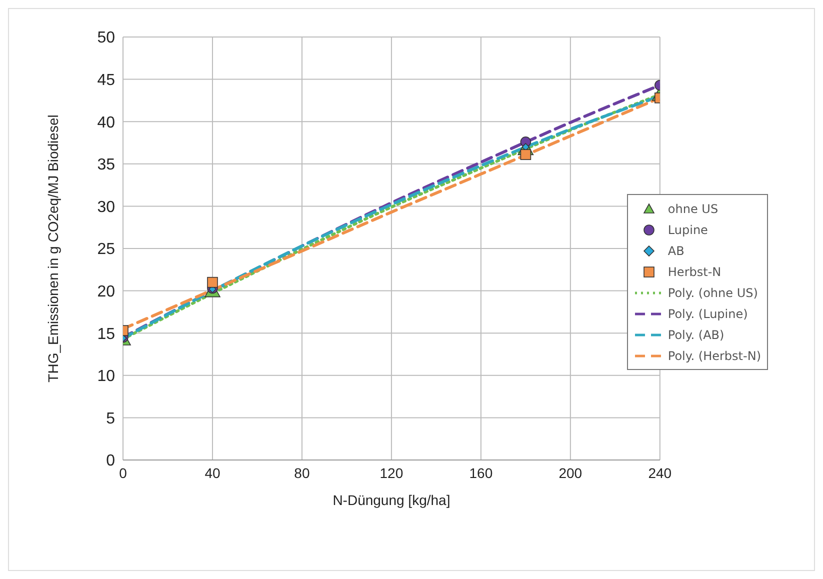  Describe the element at coordinates (696, 335) in the screenshot. I see `legend-label: Poly. (AB)` at that location.